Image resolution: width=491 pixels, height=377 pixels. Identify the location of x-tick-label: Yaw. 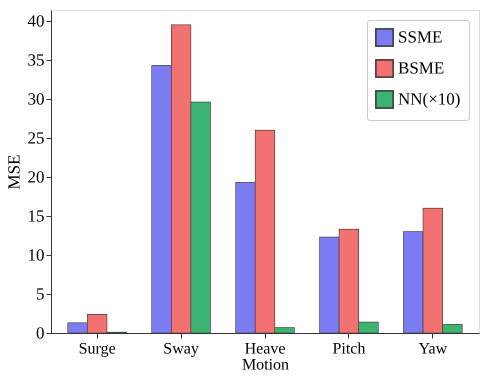
(433, 349).